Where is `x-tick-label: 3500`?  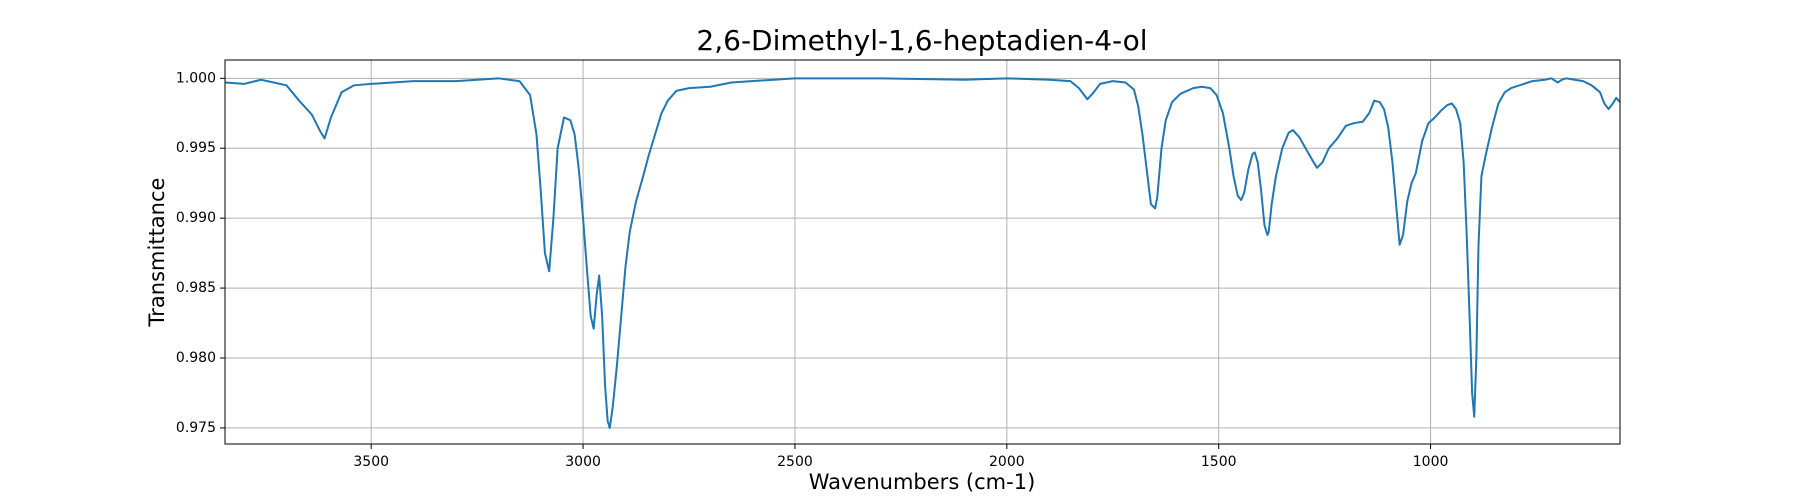 x-tick-label: 3500 is located at coordinates (371, 462).